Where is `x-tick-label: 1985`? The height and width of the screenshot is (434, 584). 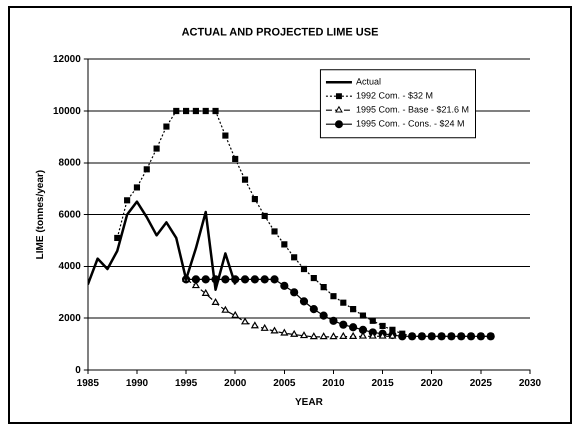
x-tick-label: 1985 is located at coordinates (88, 383).